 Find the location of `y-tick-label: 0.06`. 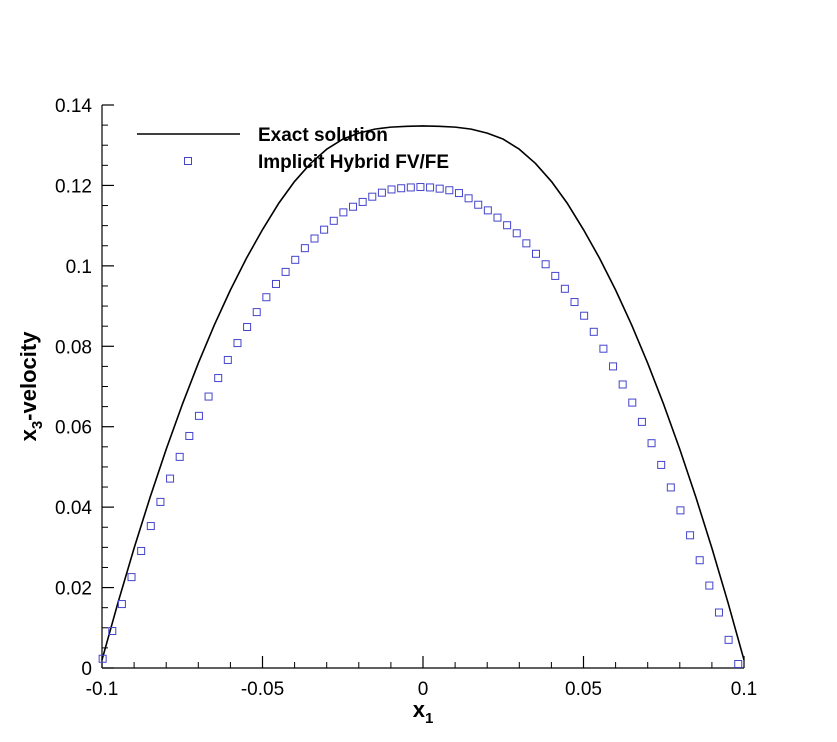

y-tick-label: 0.06 is located at coordinates (73, 428).